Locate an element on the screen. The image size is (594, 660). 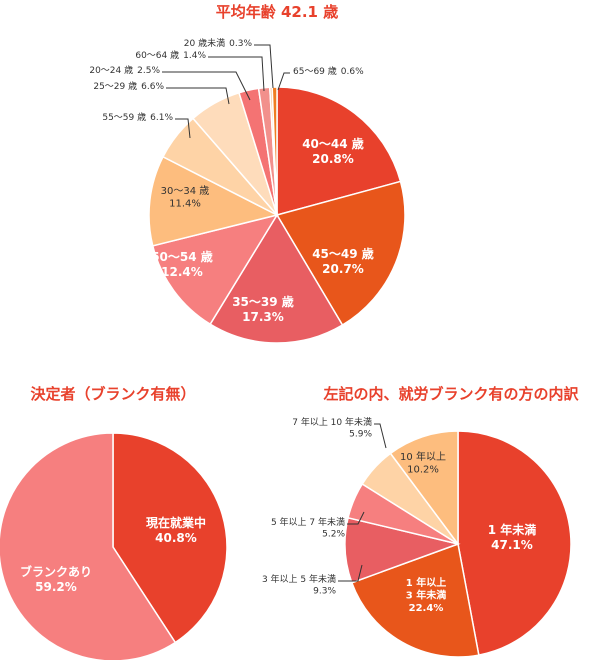
slice-label: 30～34 歳 11.4% is located at coordinates (185, 197).